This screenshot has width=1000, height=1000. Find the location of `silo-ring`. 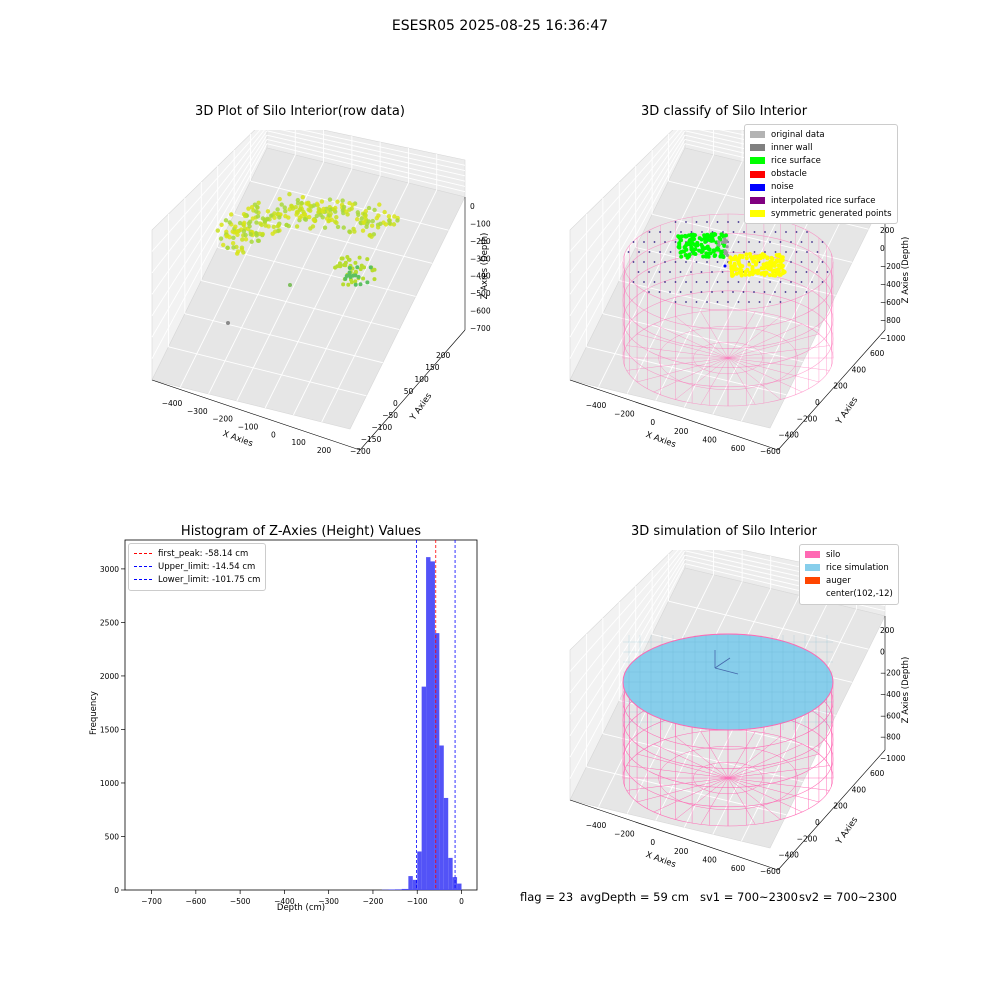

silo-ring is located at coordinates (728, 358).